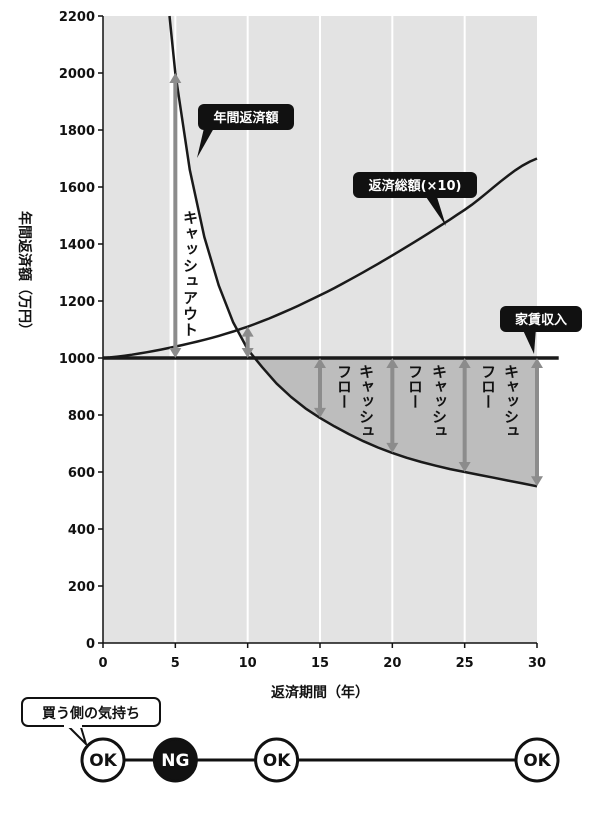 The width and height of the screenshot is (600, 816). I want to click on y-tick-label: 200, so click(81, 587).